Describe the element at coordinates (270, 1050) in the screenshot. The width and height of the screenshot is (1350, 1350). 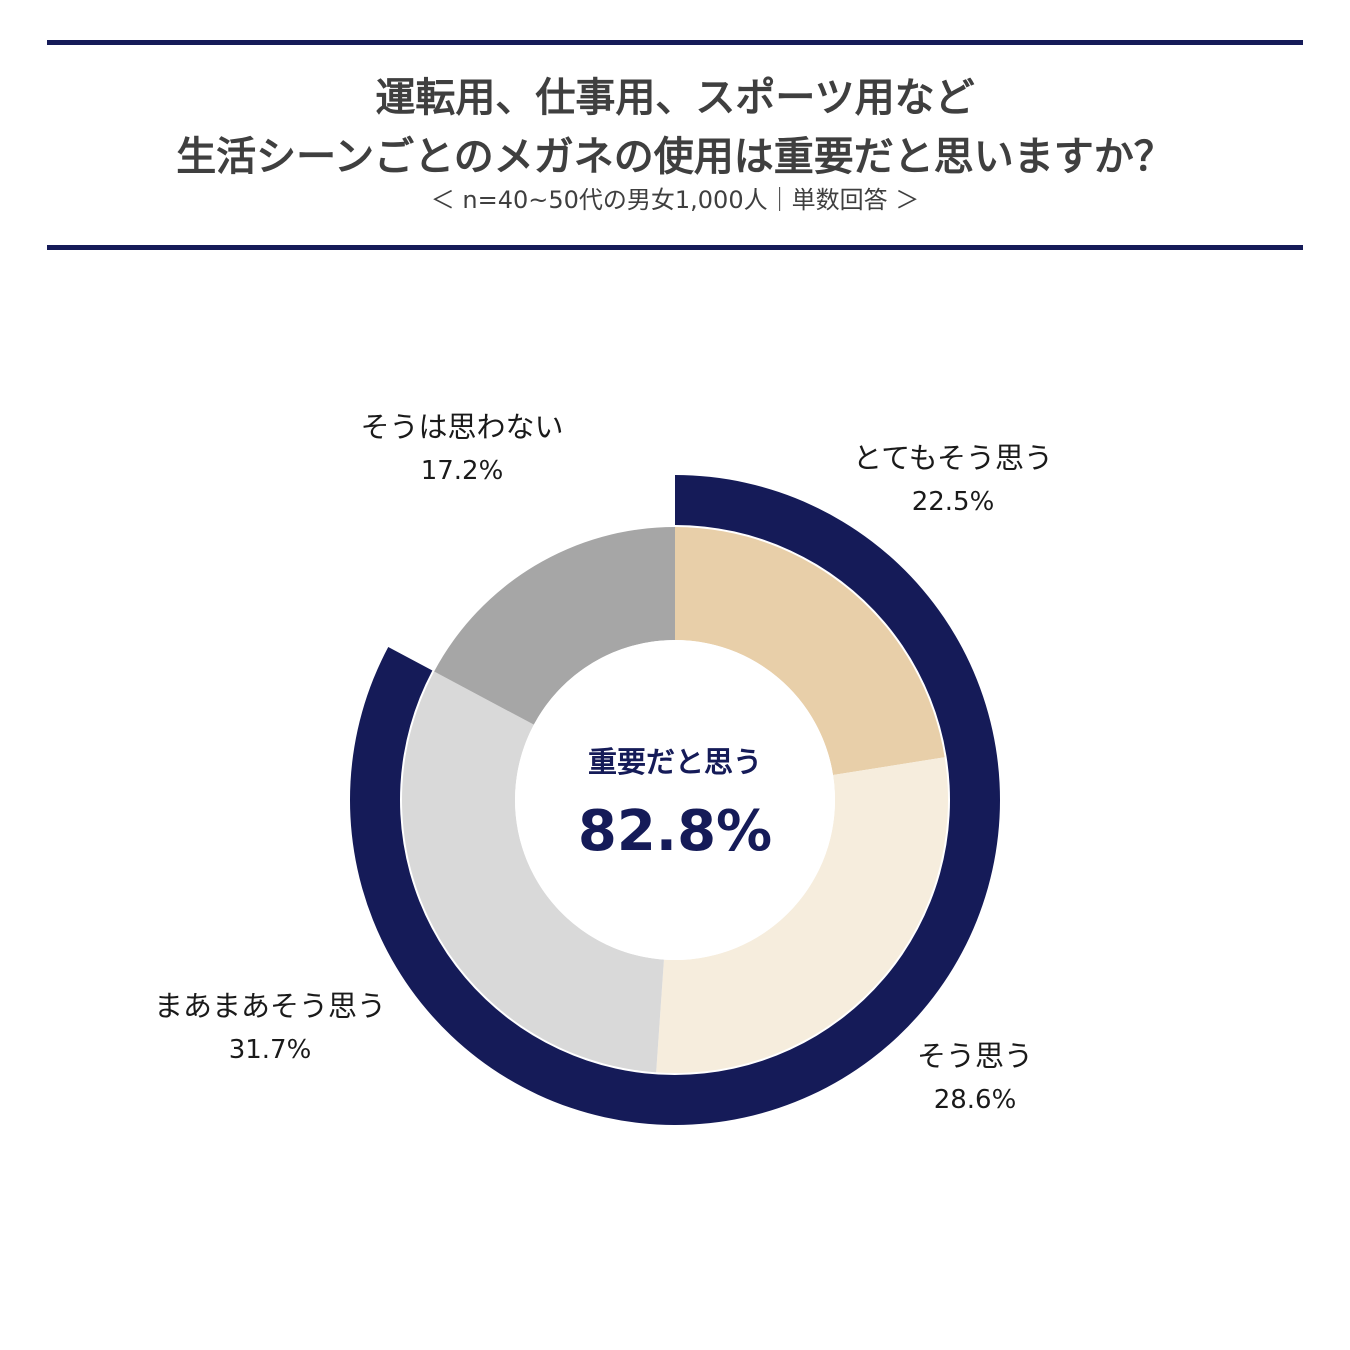
I see `slice-value-3: 31.7%` at that location.